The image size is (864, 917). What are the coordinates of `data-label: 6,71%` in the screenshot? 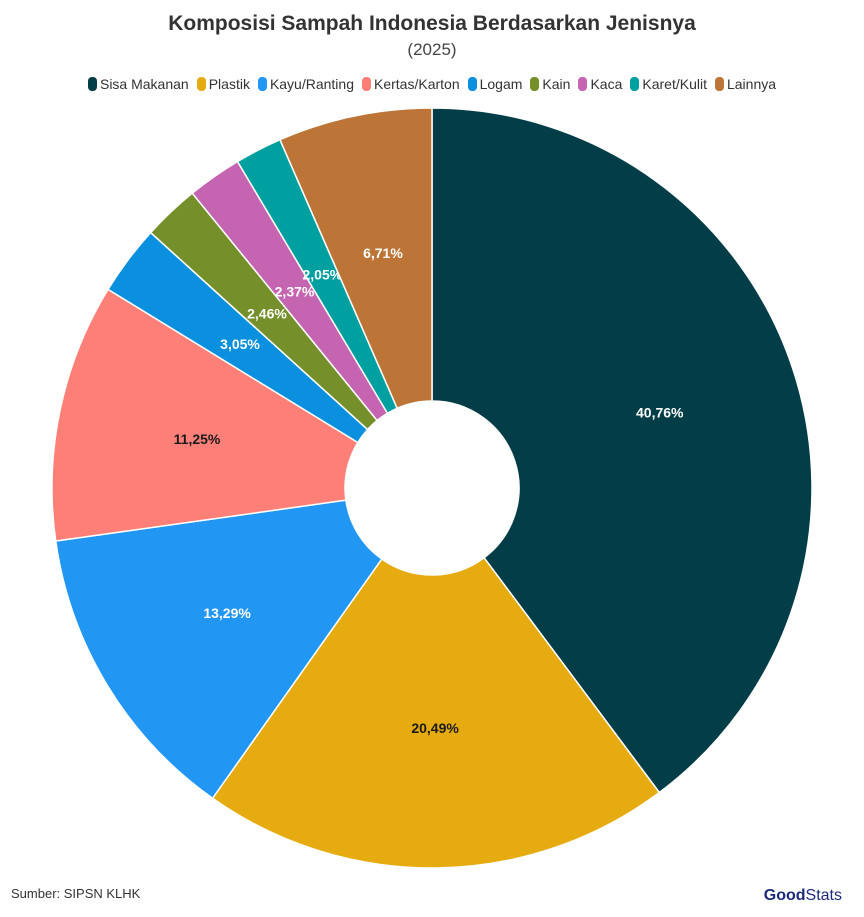 It's located at (383, 253).